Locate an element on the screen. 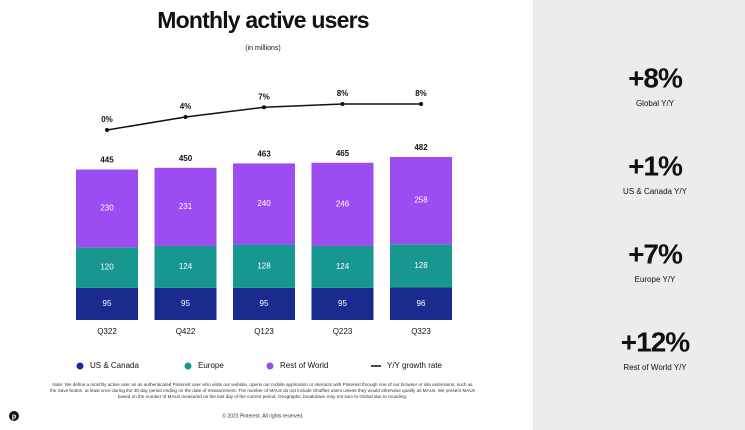 The height and width of the screenshot is (430, 745). kpi-label: Global Y/Y is located at coordinates (655, 103).